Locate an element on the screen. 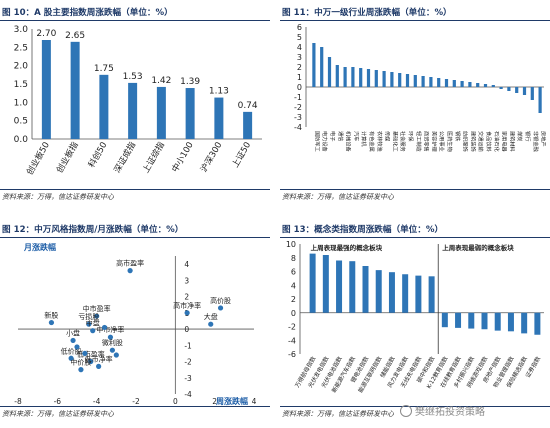 This screenshot has width=550, height=428. x-tick-label: 计算机 is located at coordinates (364, 139).